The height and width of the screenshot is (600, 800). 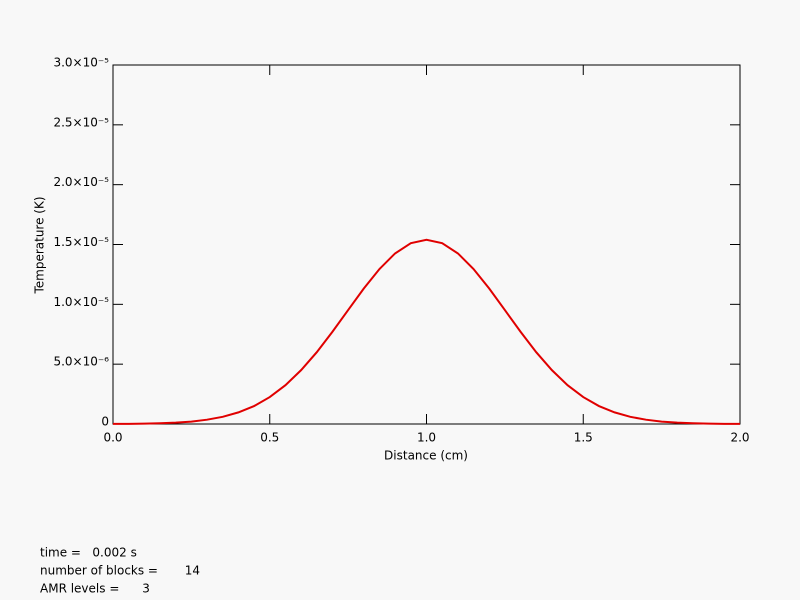 What do you see at coordinates (81, 63) in the screenshot?
I see `y-tick-label: 3.0×10⁻⁵` at bounding box center [81, 63].